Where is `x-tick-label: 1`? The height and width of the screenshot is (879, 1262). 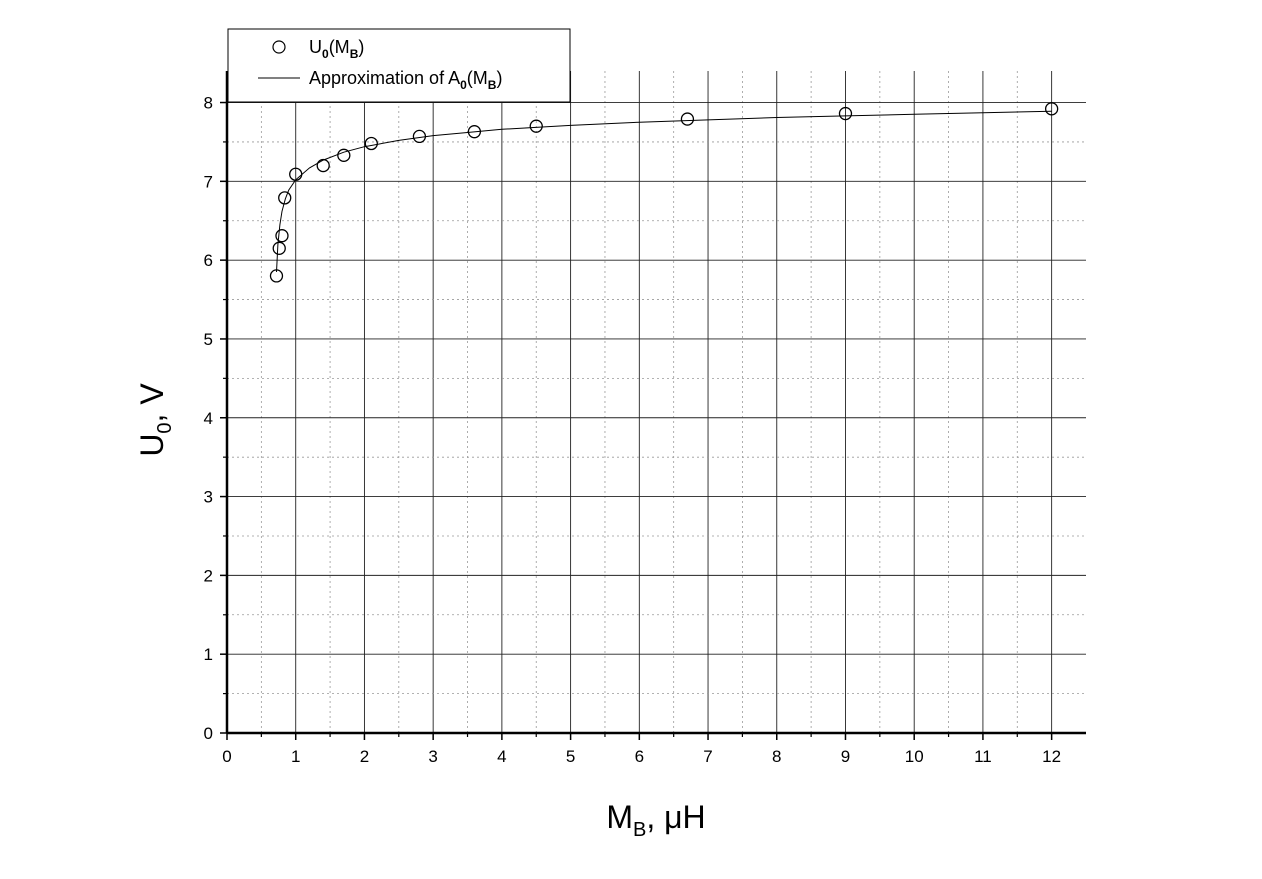 x-tick-label: 1 is located at coordinates (295, 756).